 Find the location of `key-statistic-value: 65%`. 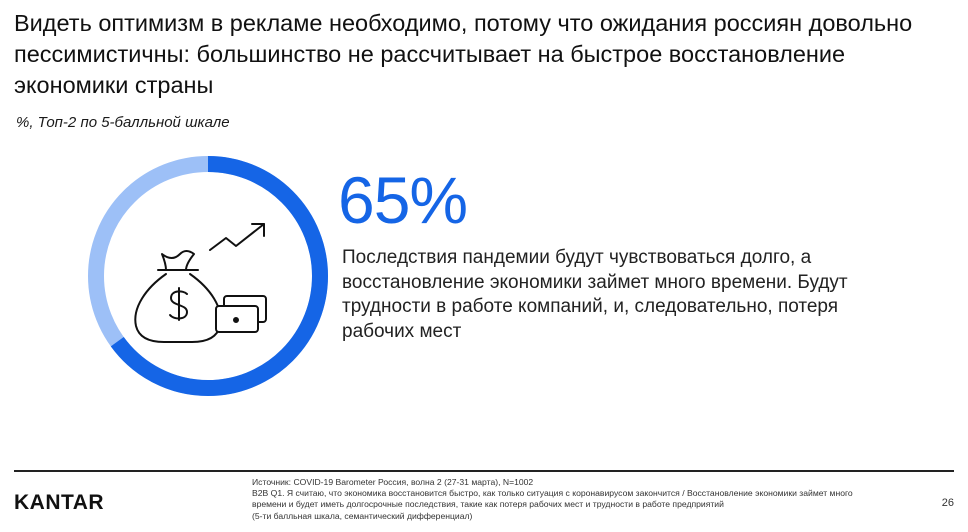

key-statistic-value: 65% is located at coordinates (403, 200).